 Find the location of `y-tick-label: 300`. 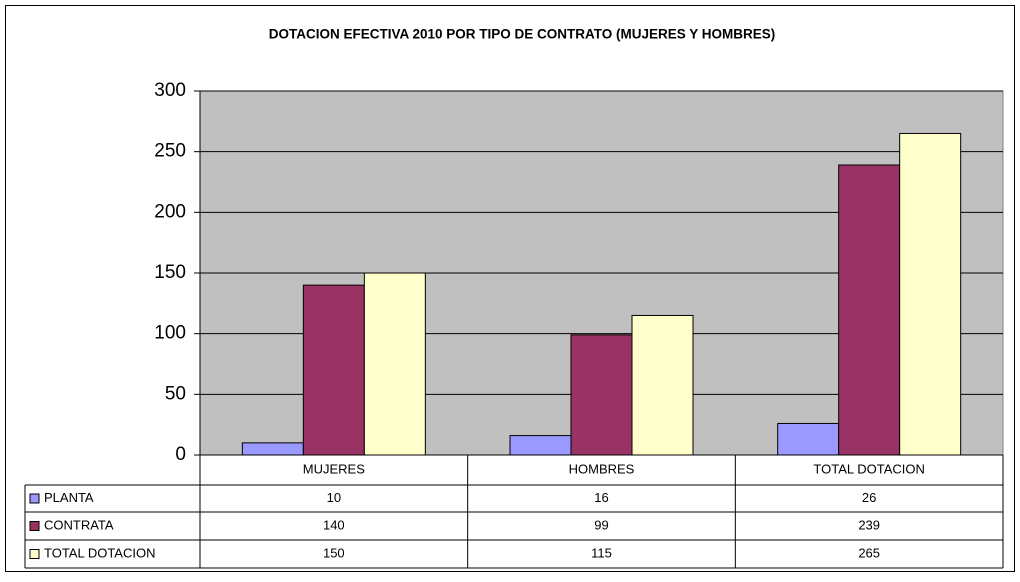

y-tick-label: 300 is located at coordinates (170, 90).